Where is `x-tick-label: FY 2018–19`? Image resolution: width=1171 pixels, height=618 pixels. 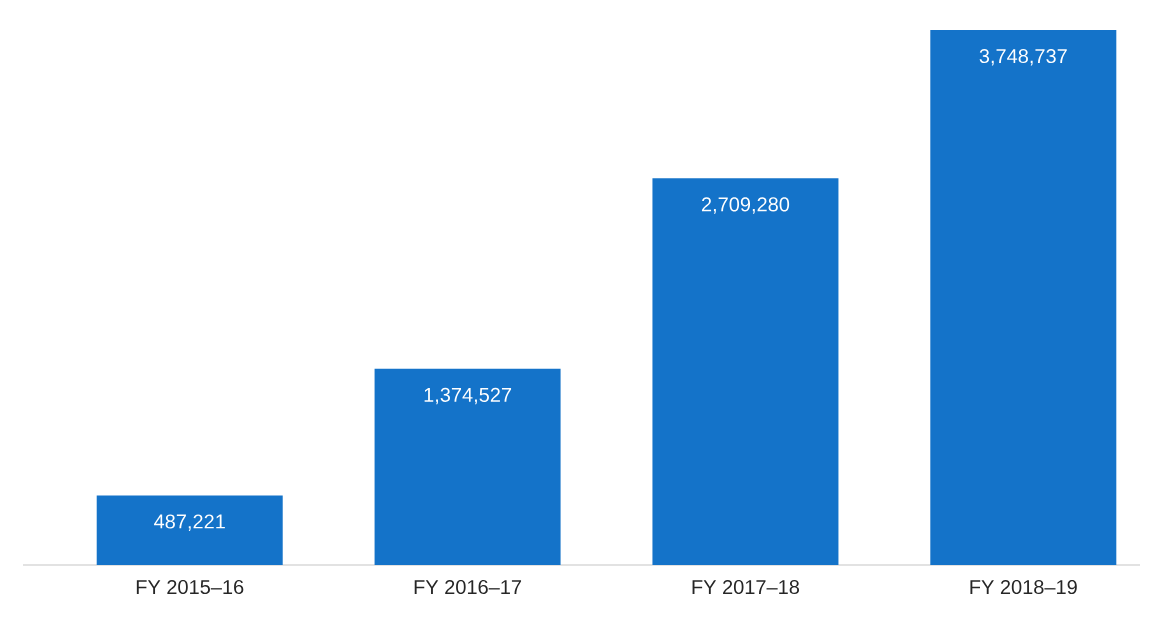 x-tick-label: FY 2018–19 is located at coordinates (1023, 587).